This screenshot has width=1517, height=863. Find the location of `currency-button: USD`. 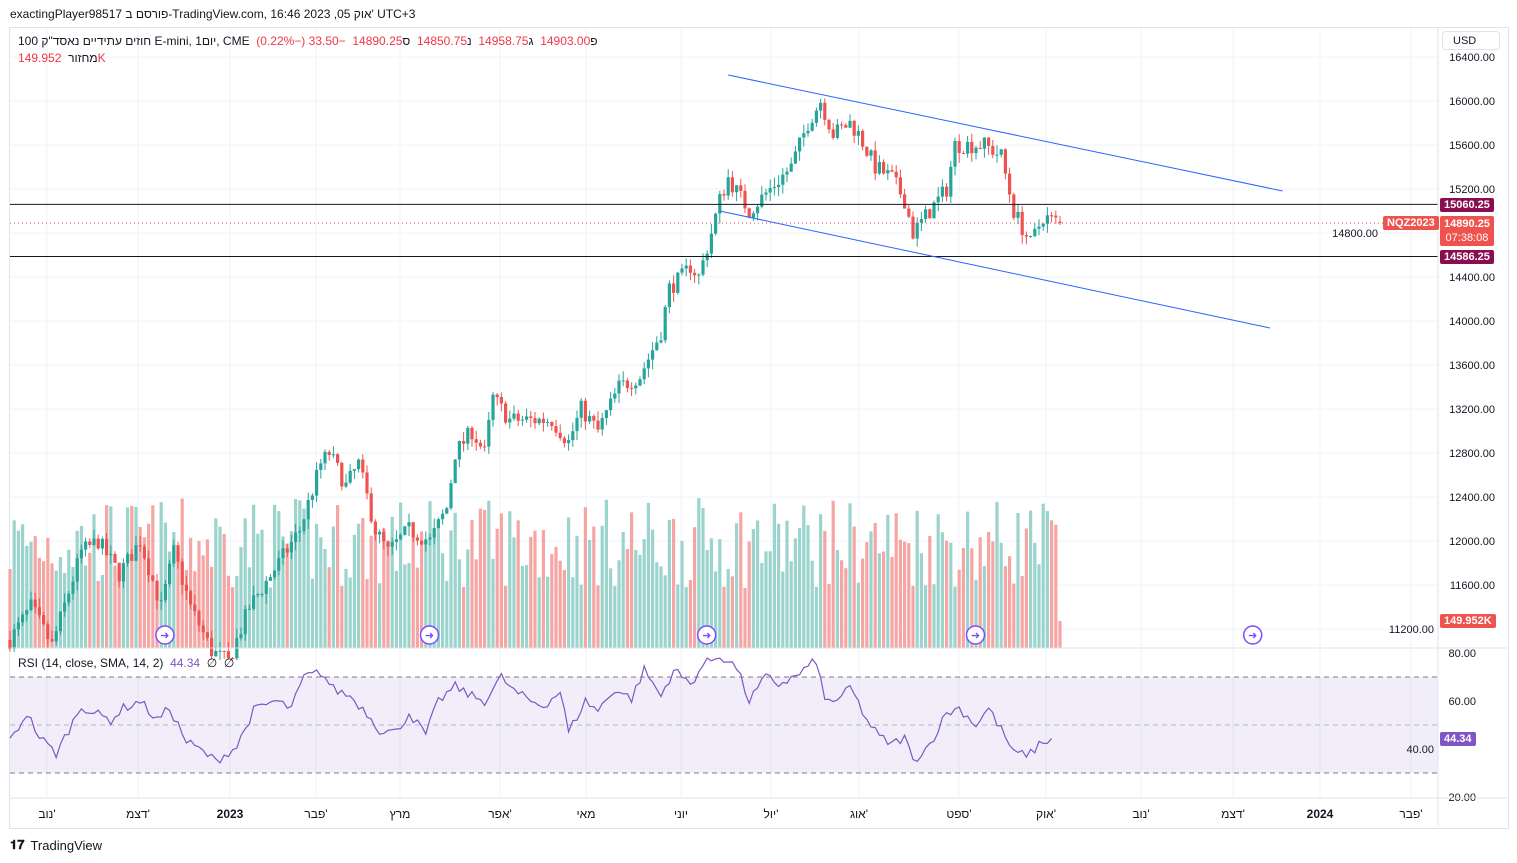

currency-button: USD is located at coordinates (1471, 40).